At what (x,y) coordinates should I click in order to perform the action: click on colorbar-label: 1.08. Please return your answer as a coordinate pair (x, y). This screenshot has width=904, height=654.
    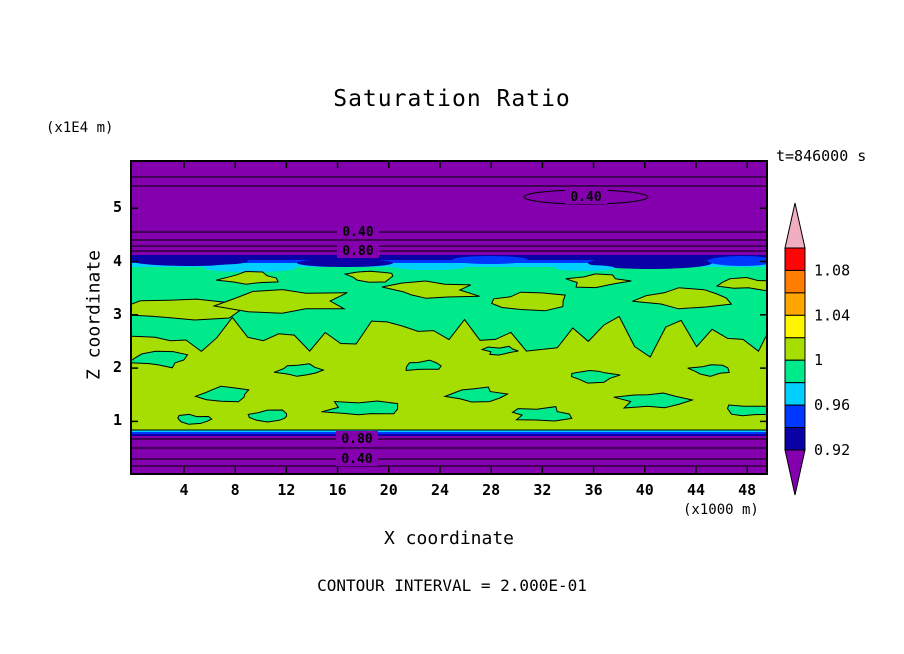
    Looking at the image, I should click on (832, 270).